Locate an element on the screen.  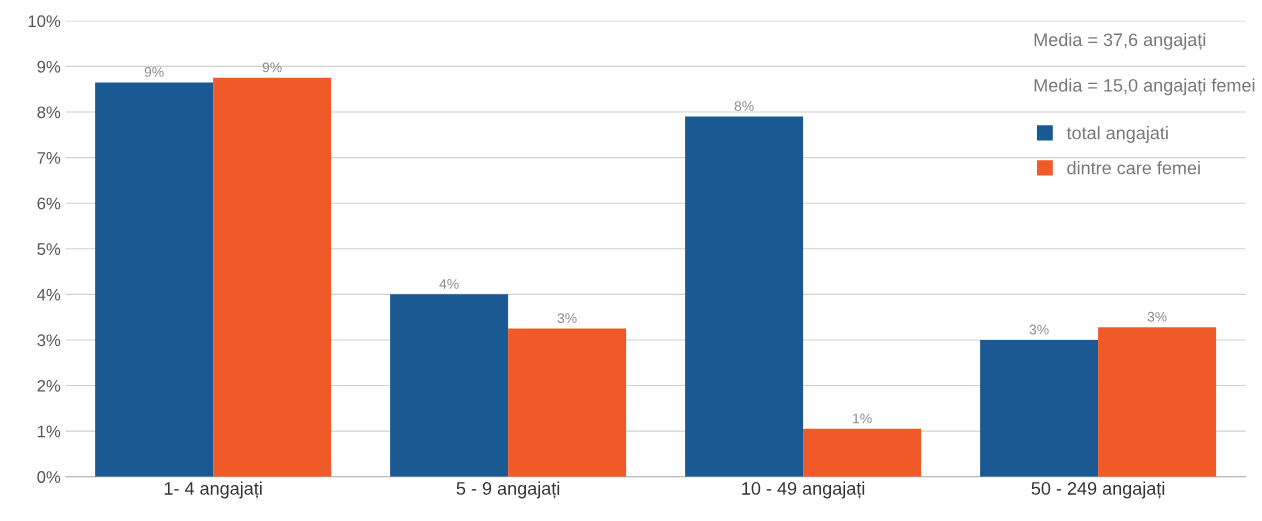
y-tick-label: 5% is located at coordinates (49, 249).